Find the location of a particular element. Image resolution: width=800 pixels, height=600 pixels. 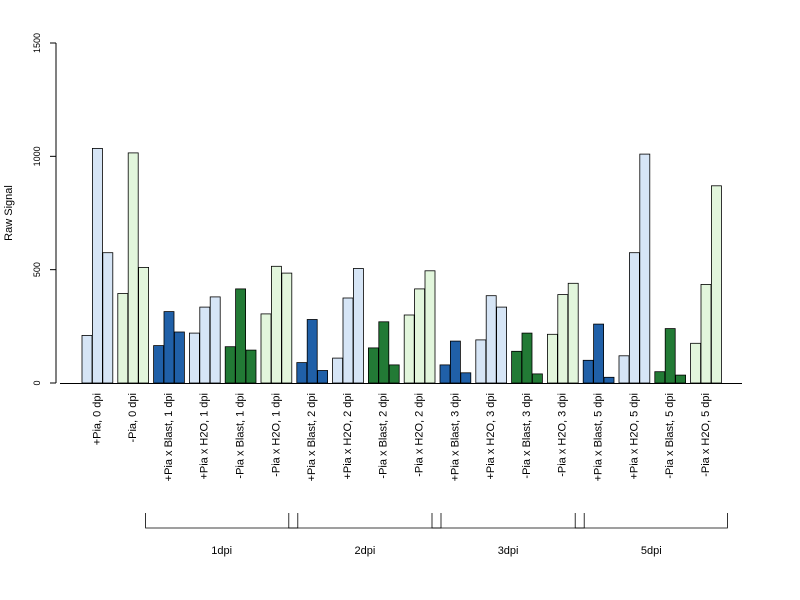

category-label: +Pia x H2O, 5 dpi is located at coordinates (634, 436).